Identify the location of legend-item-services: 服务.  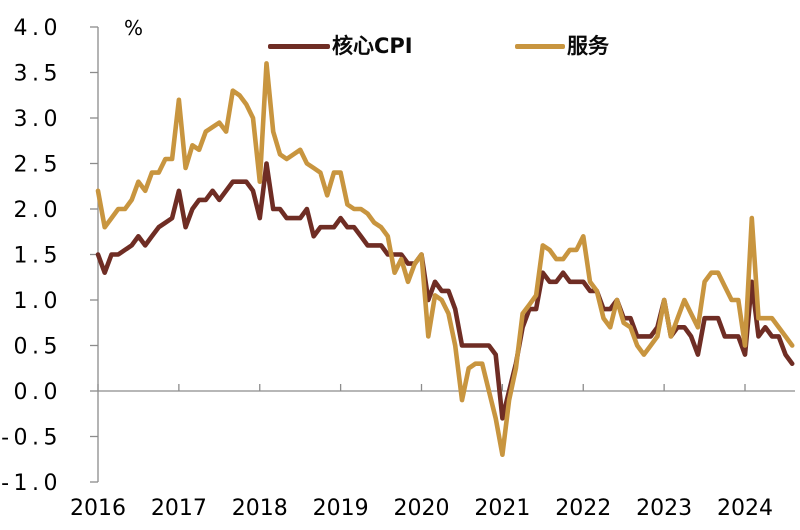
(562, 45).